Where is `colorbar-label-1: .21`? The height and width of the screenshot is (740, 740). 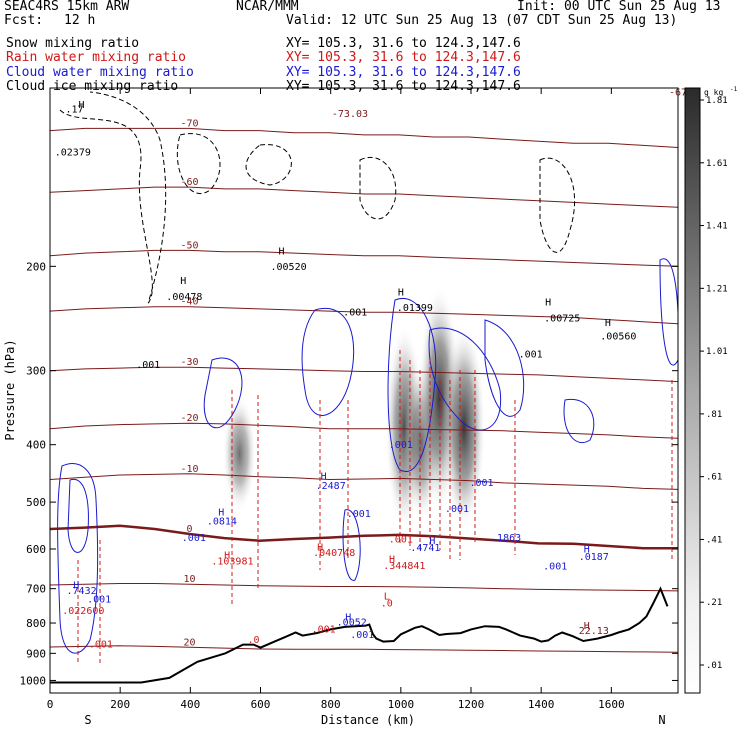 colorbar-label-1: .21 is located at coordinates (714, 603).